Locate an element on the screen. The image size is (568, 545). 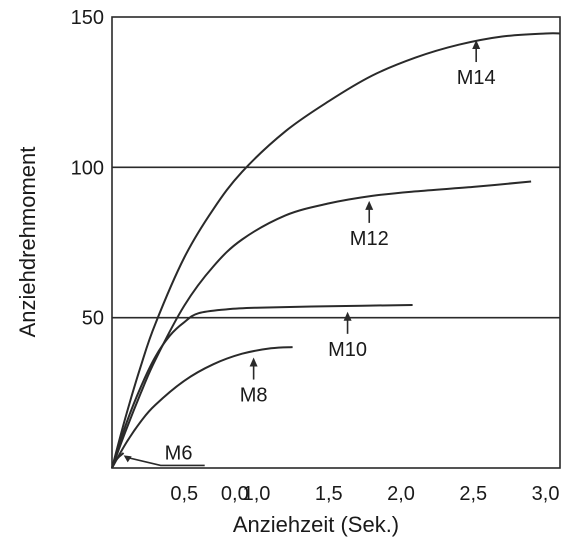
m14-arrowhead is located at coordinates (476, 44).